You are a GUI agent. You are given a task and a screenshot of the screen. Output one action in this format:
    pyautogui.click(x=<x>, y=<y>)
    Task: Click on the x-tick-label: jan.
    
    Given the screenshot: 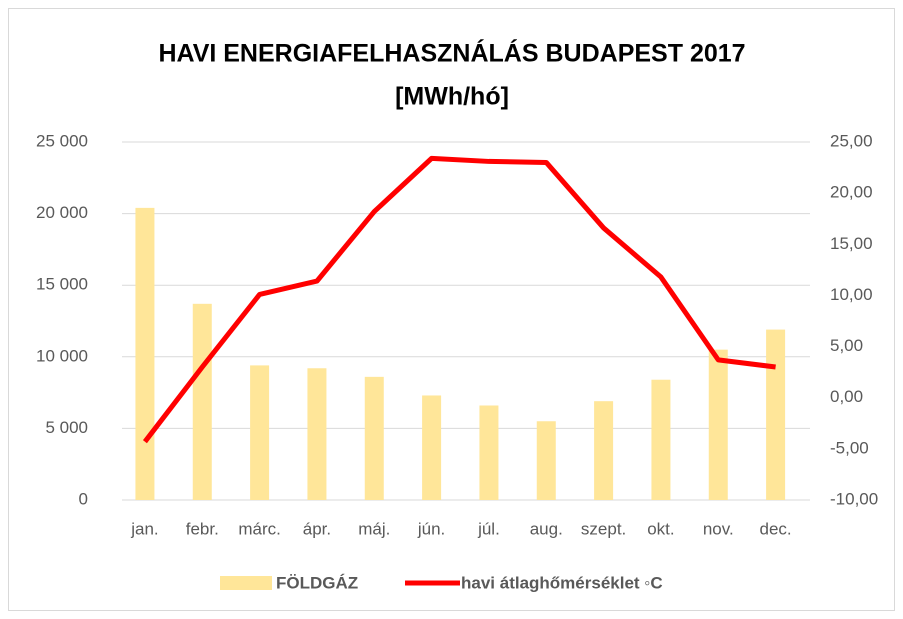 What is the action you would take?
    pyautogui.click(x=144, y=528)
    